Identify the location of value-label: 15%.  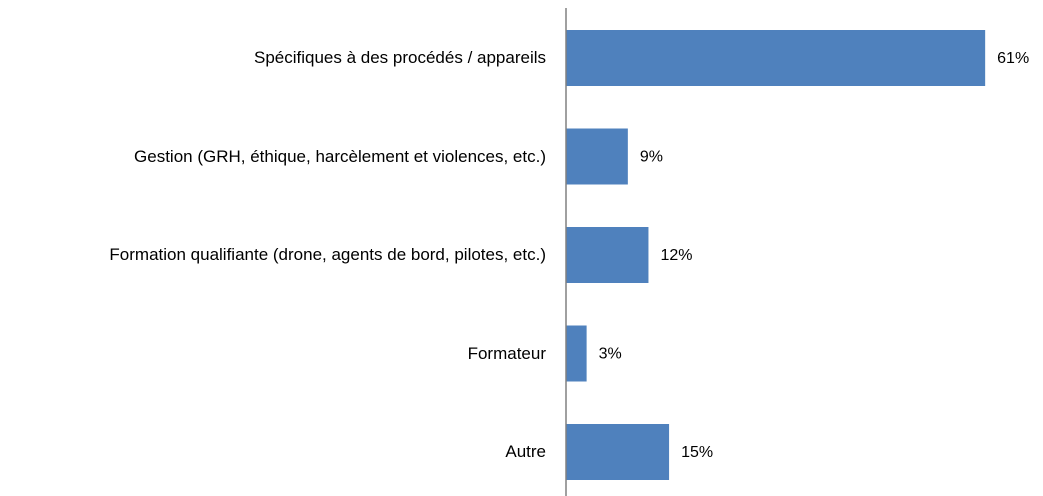
(697, 452).